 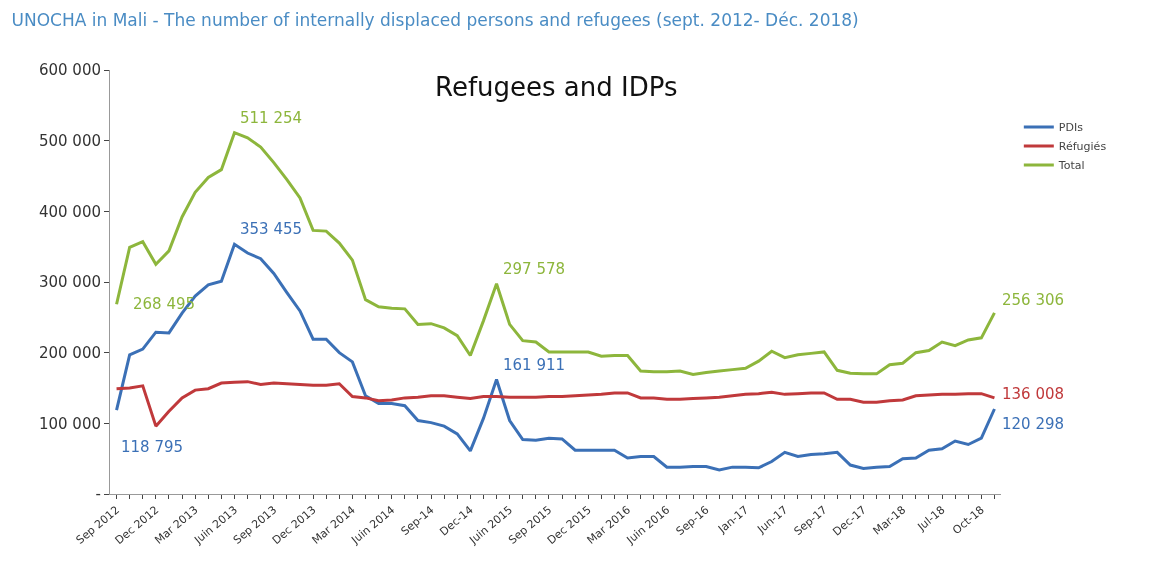 What do you see at coordinates (1033, 424) in the screenshot?
I see `data-label: 120 298` at bounding box center [1033, 424].